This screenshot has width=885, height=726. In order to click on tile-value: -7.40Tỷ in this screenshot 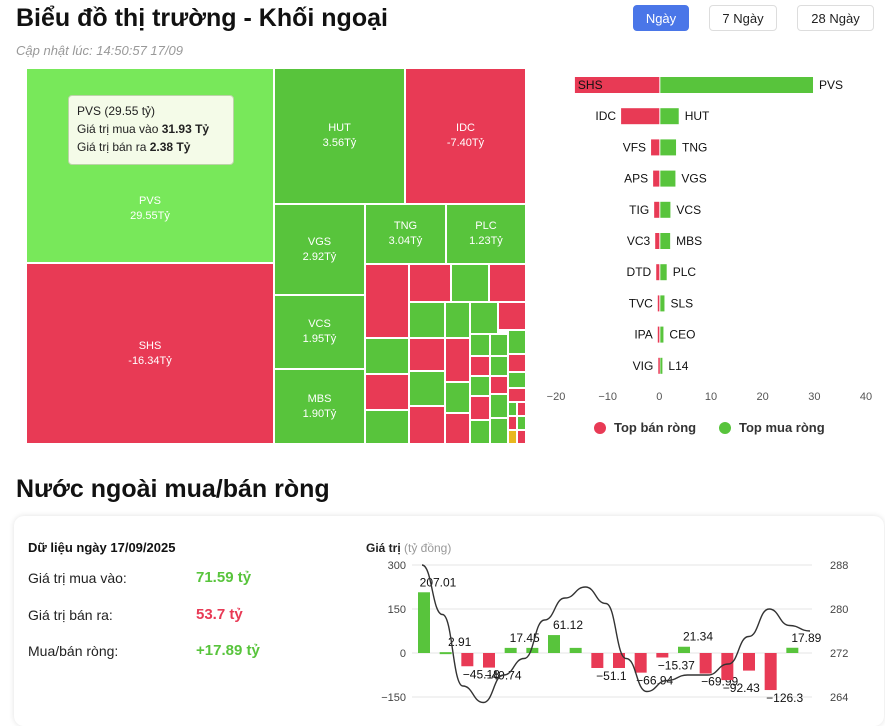, I will do `click(465, 143)`.